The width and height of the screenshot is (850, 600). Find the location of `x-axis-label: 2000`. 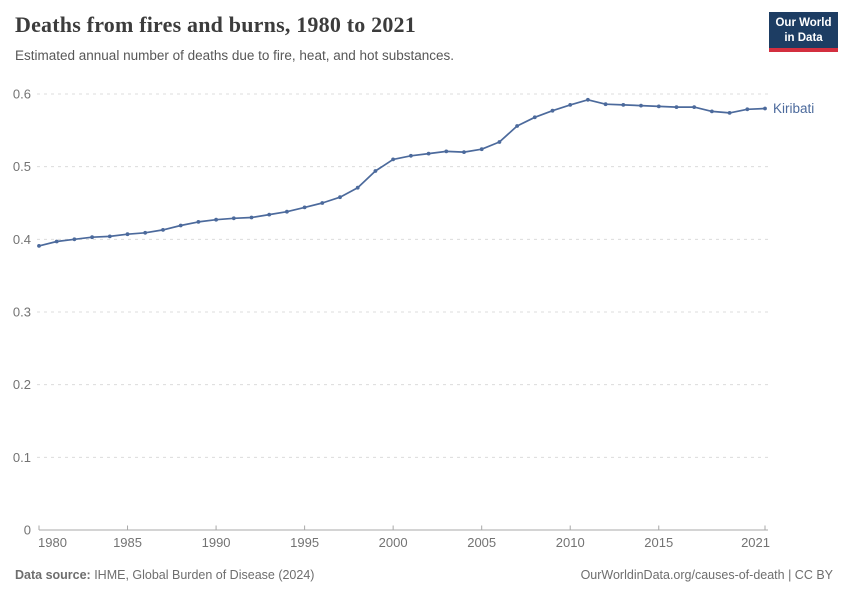

x-axis-label: 2000 is located at coordinates (393, 542).